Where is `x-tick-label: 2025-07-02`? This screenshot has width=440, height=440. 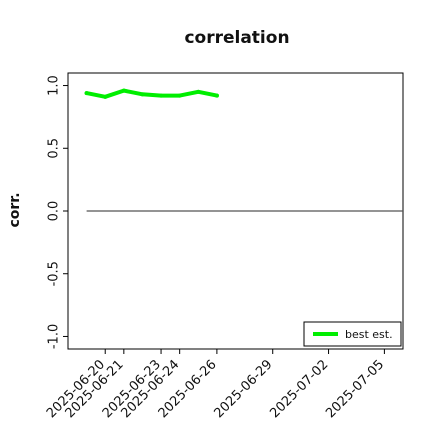
x-tick-label: 2025-07-02 is located at coordinates (299, 389).